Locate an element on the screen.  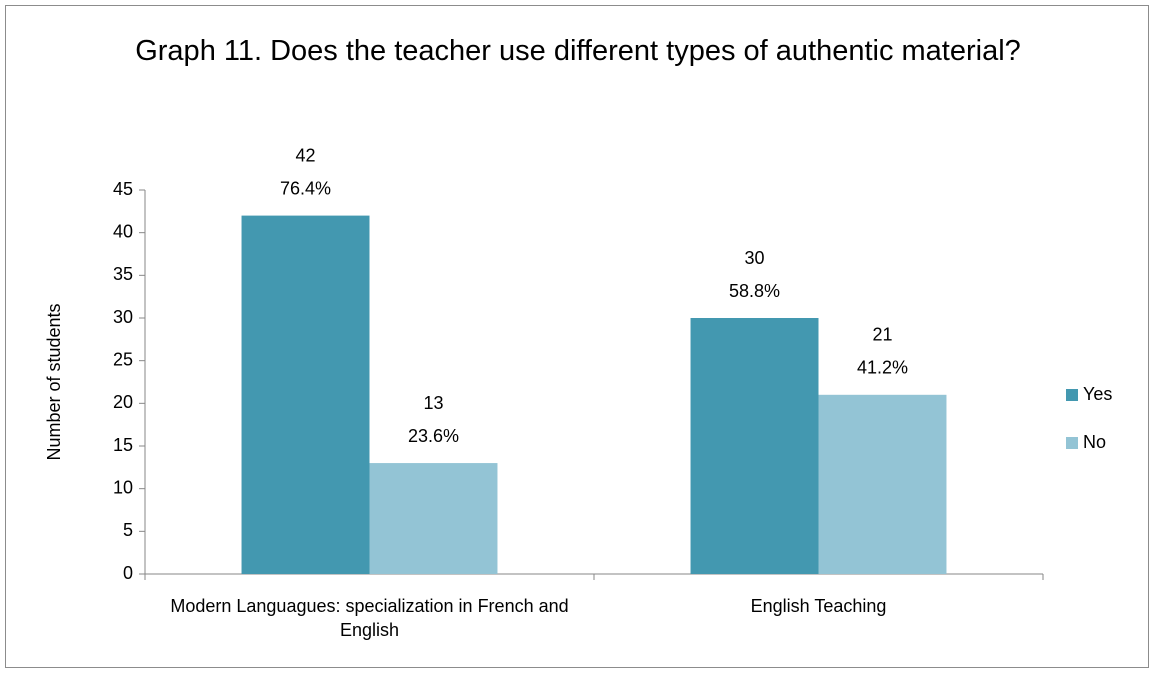
percent-label: 76.4% is located at coordinates (305, 188).